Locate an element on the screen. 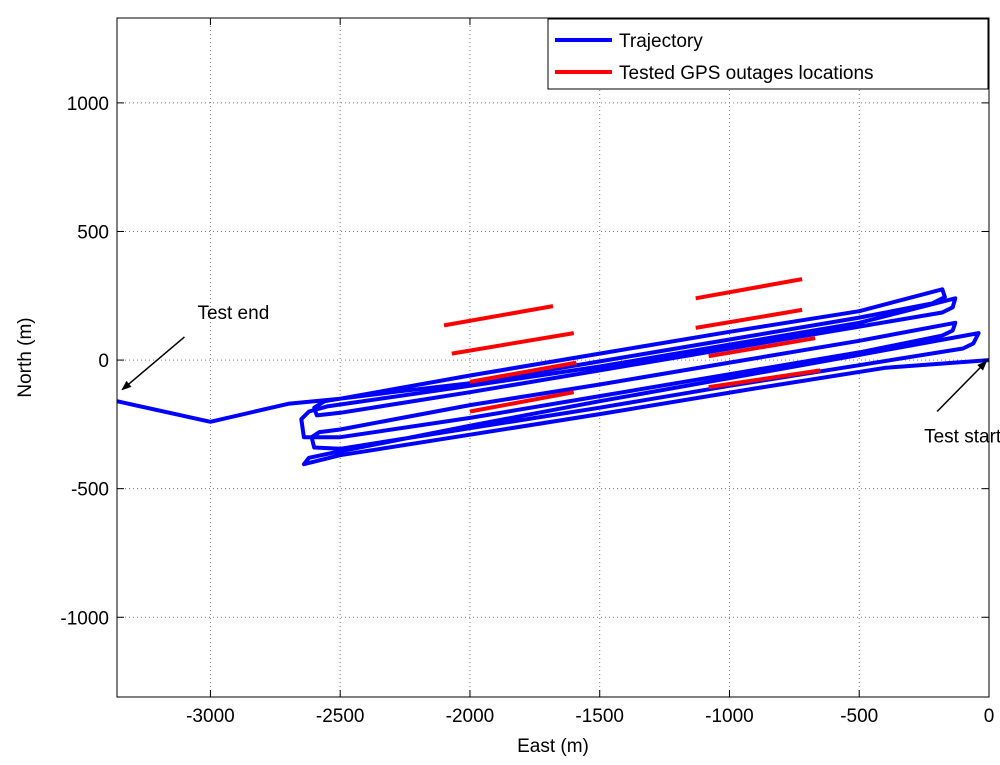  legend-label-trajectory: Trajectory is located at coordinates (661, 41).